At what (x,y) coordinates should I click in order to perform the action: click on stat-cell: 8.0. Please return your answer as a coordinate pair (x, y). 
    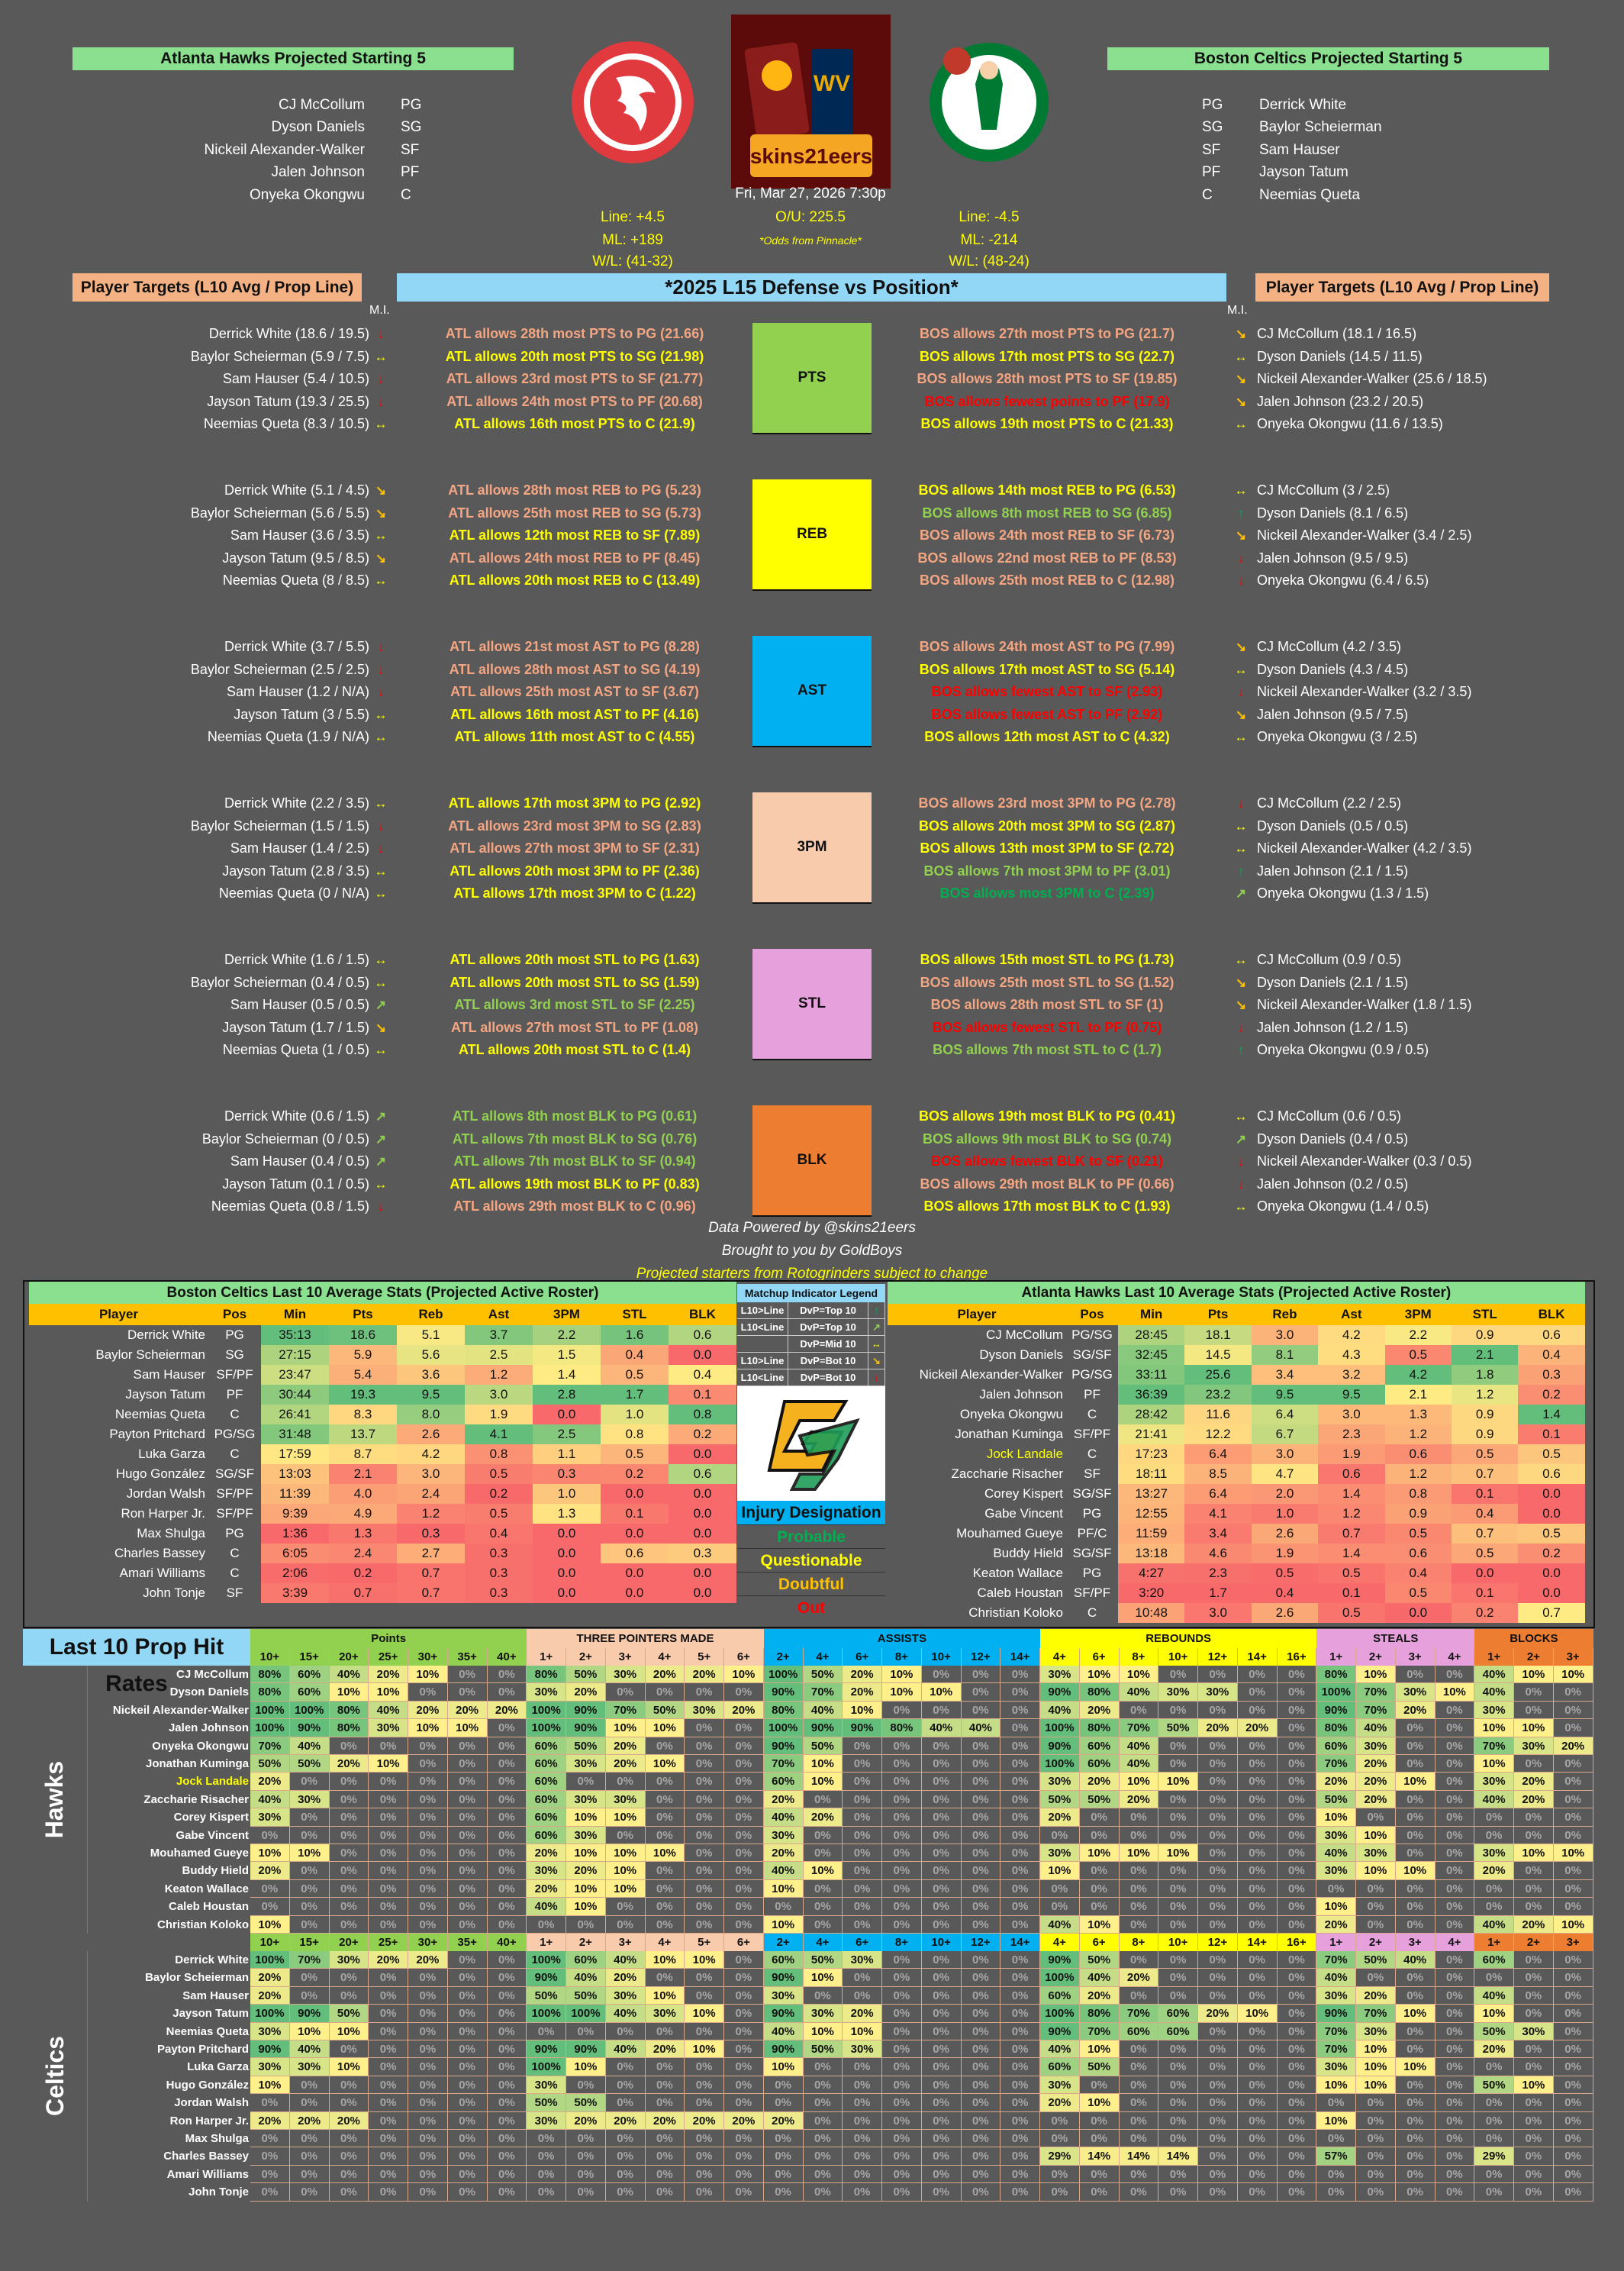
    Looking at the image, I should click on (431, 1414).